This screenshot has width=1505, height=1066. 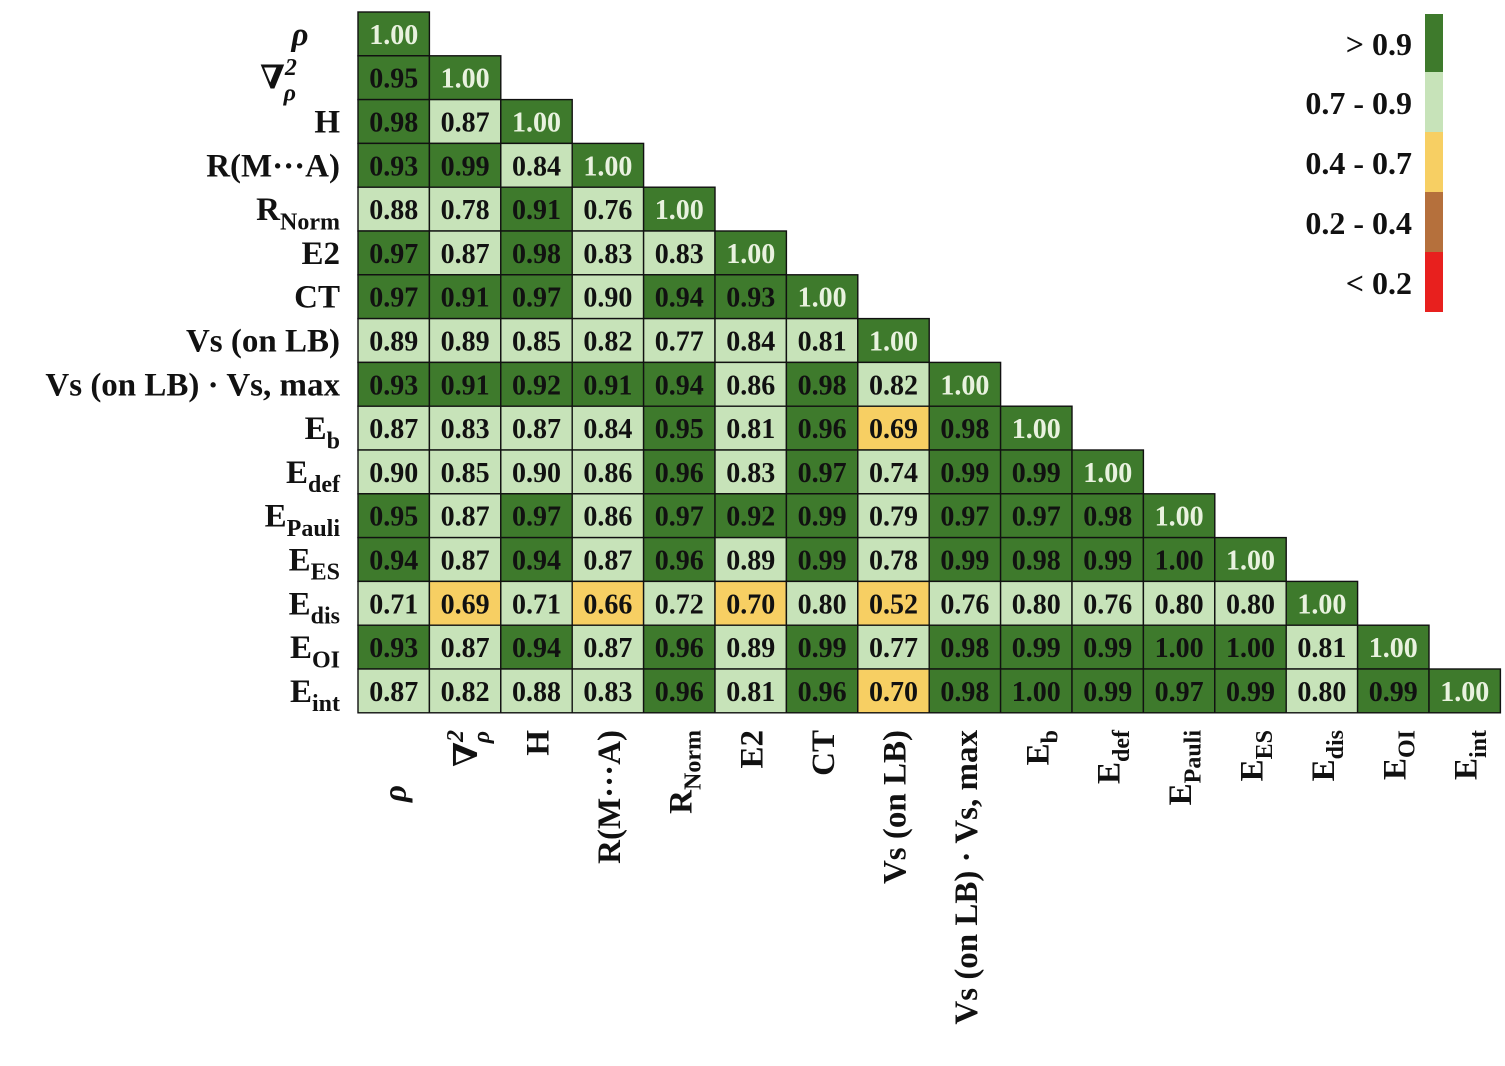 What do you see at coordinates (317, 298) in the screenshot?
I see `ct-label-base: CT` at bounding box center [317, 298].